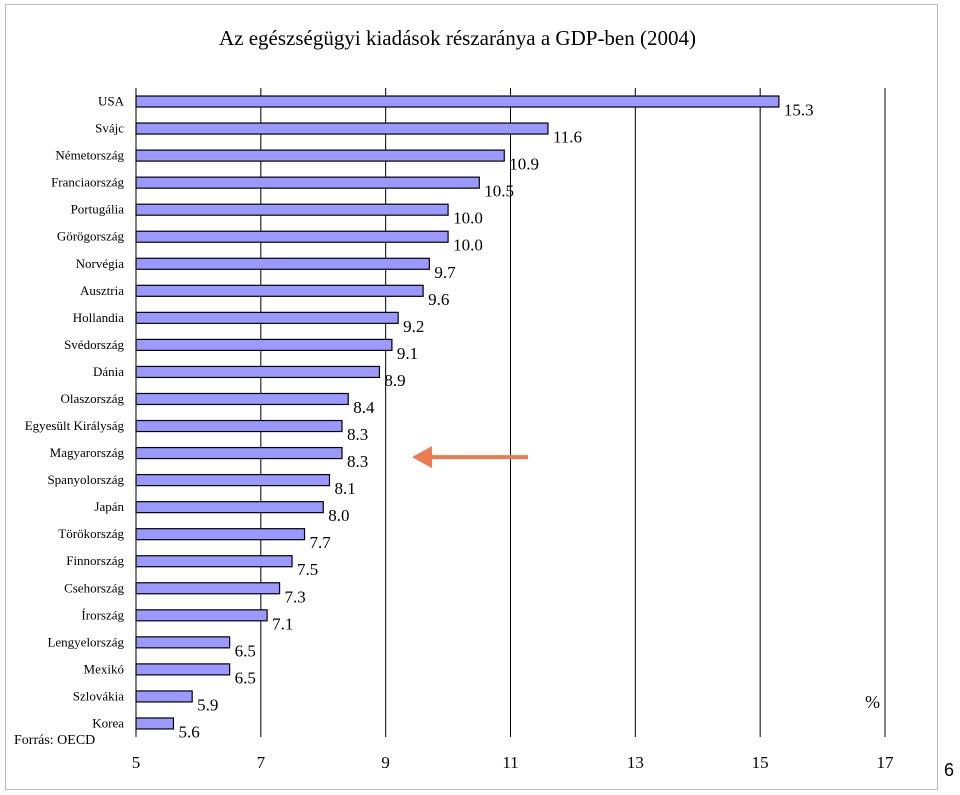  What do you see at coordinates (108, 371) in the screenshot?
I see `category-label: Dánia` at bounding box center [108, 371].